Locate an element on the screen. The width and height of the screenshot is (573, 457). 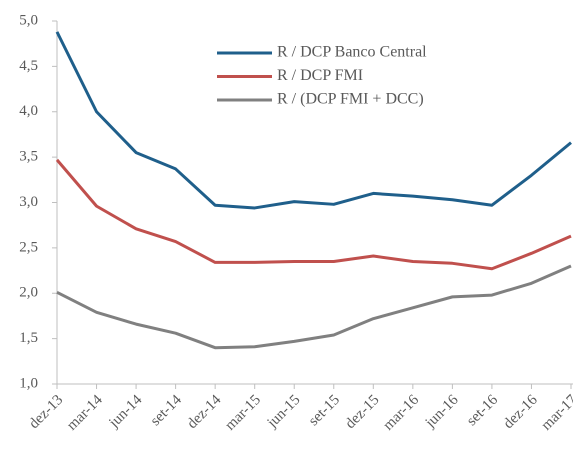
x-tick-label: dez-14 is located at coordinates (204, 412).